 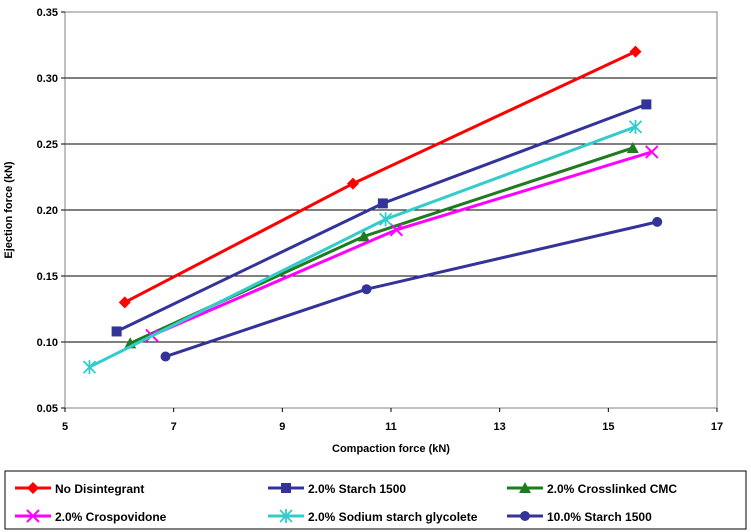 I want to click on legend-label: No Disintegrant, so click(x=99, y=489).